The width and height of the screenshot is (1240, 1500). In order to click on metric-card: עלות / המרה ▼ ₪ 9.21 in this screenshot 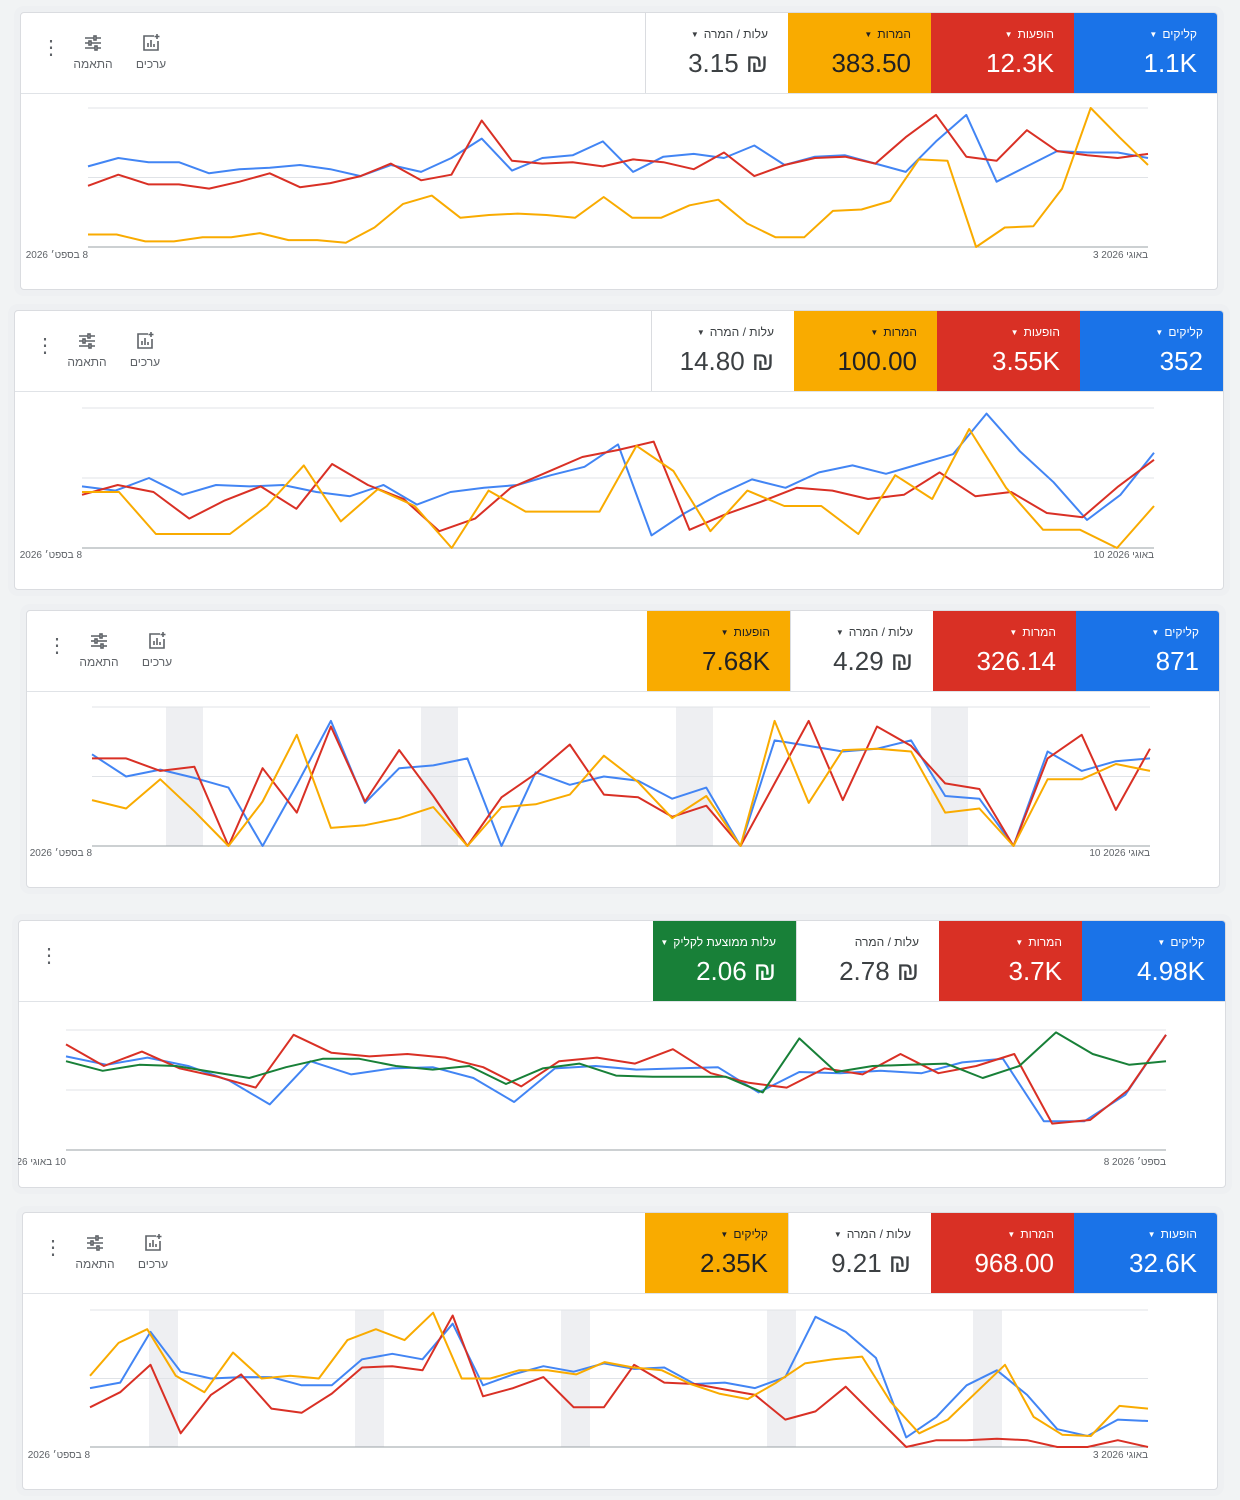, I will do `click(859, 1253)`.